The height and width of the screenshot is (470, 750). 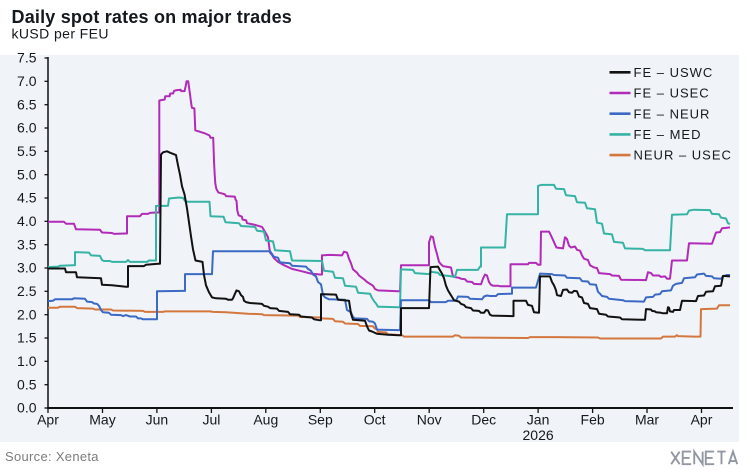 What do you see at coordinates (647, 420) in the screenshot?
I see `svg-text: Mar` at bounding box center [647, 420].